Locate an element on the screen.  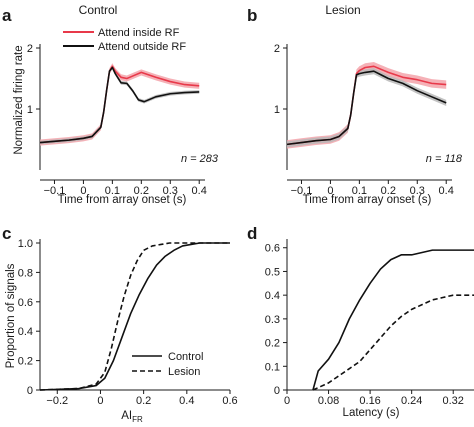
panel-d-xtick-label: 0 is located at coordinates (287, 401).